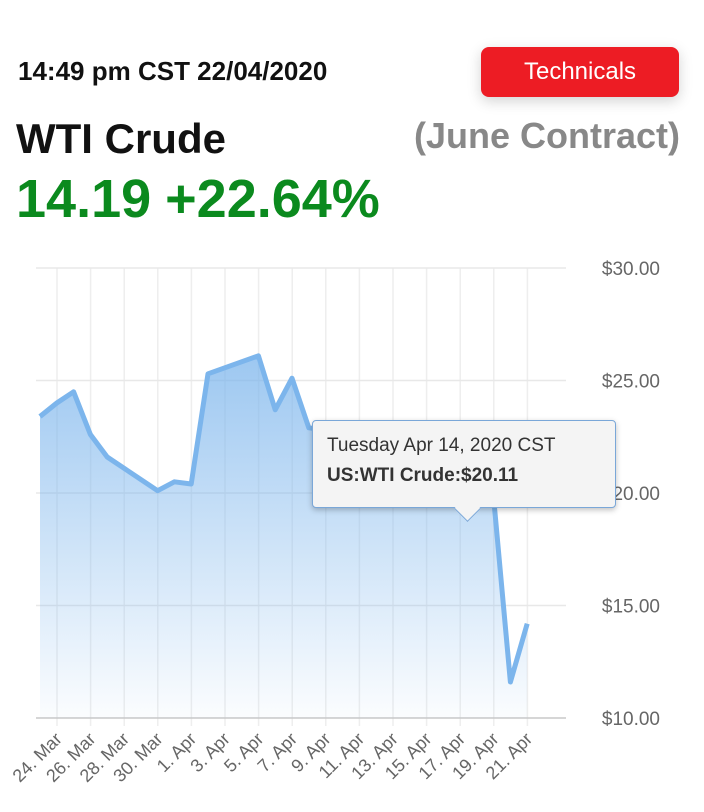  Describe the element at coordinates (546, 135) in the screenshot. I see `contract-label: (June Contract)` at that location.